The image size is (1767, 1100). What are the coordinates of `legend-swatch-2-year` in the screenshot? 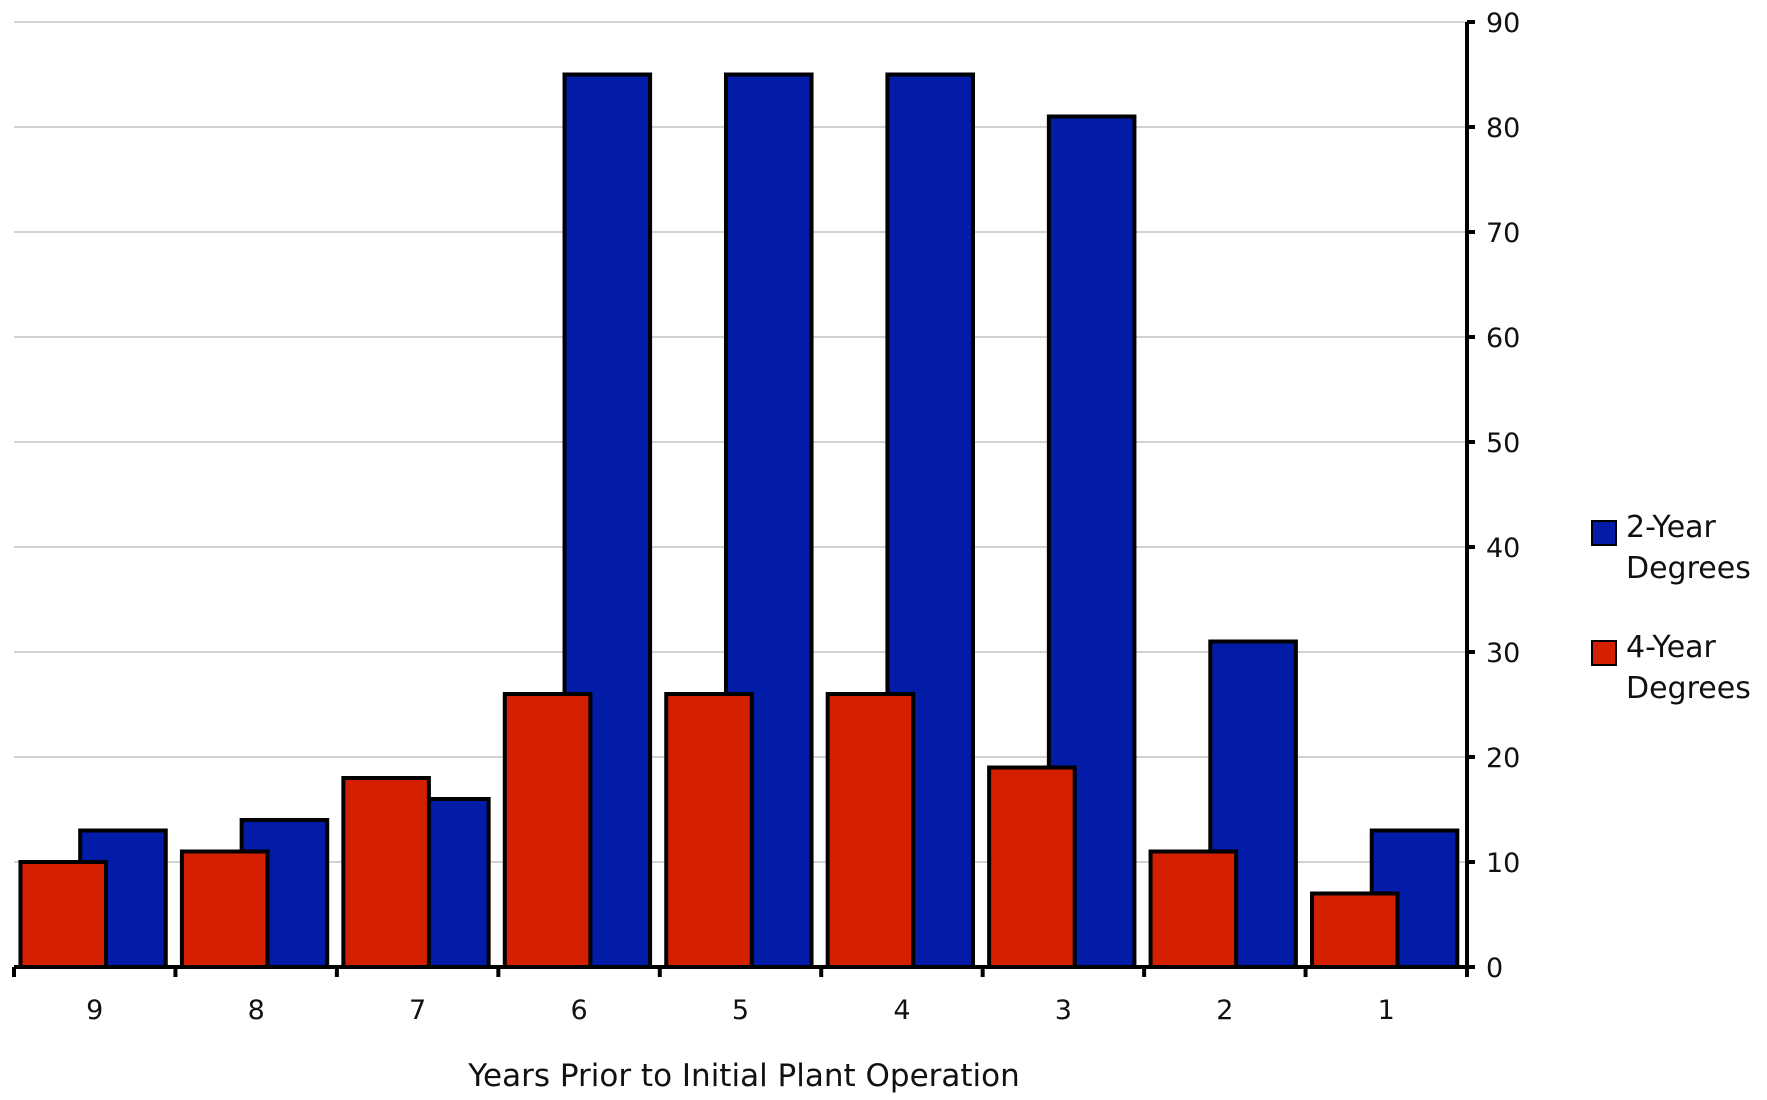 It's located at (1604, 533).